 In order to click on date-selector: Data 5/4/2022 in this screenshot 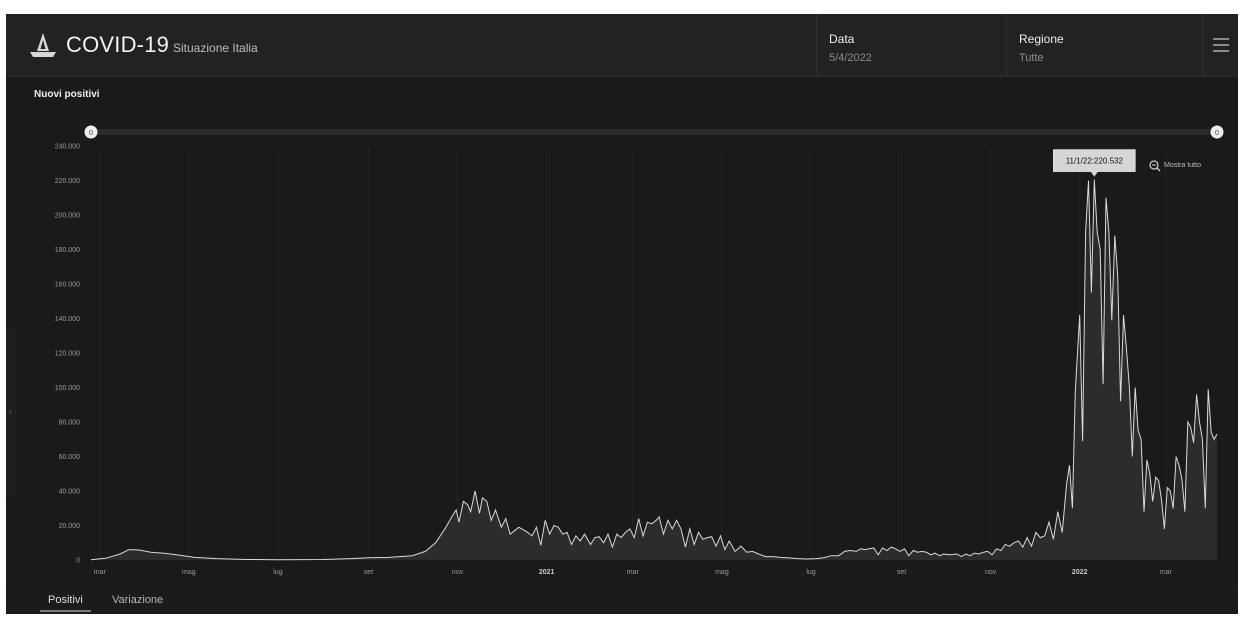, I will do `click(911, 45)`.